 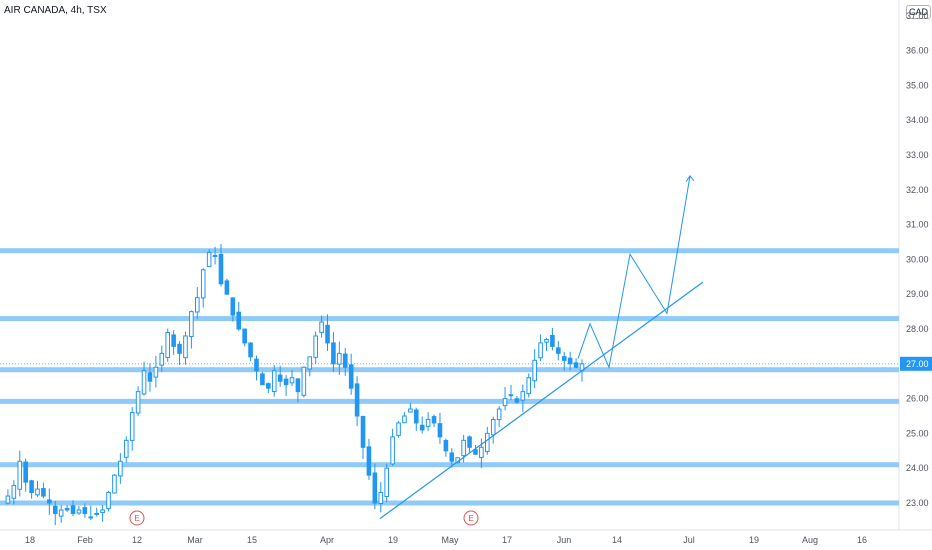 What do you see at coordinates (634, 272) in the screenshot?
I see `projection-path` at bounding box center [634, 272].